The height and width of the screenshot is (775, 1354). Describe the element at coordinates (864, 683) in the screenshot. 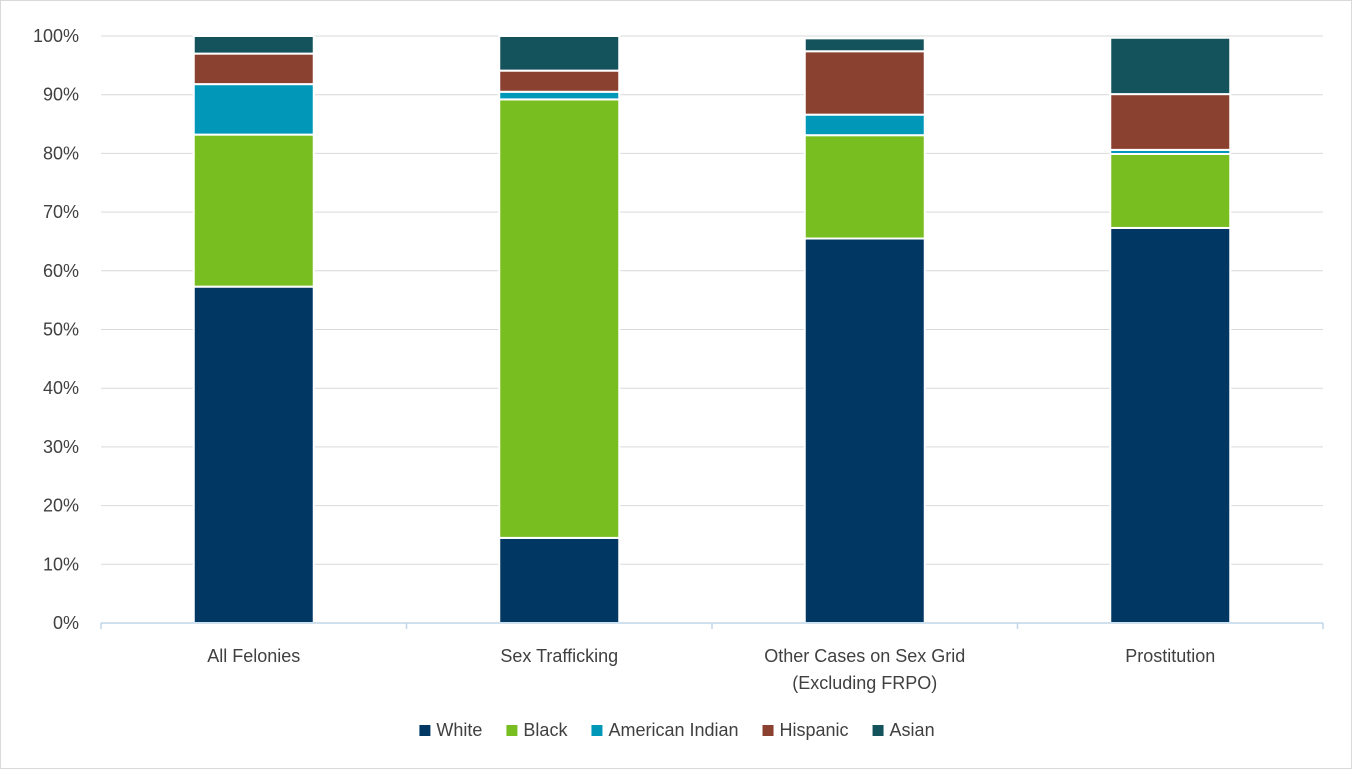

I see `x-tick-label: (Excluding FRPO)` at that location.